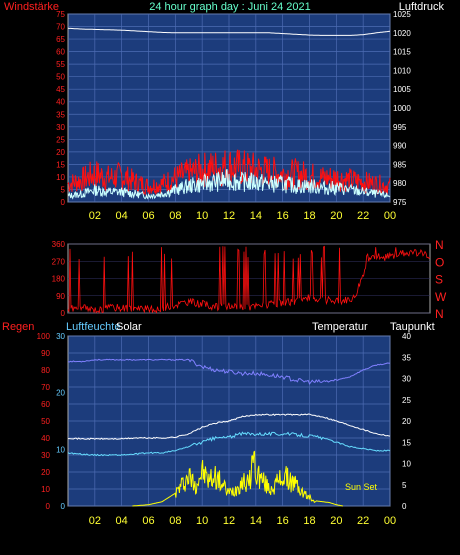  Describe the element at coordinates (45, 421) in the screenshot. I see `rain-tick-label: 50` at that location.